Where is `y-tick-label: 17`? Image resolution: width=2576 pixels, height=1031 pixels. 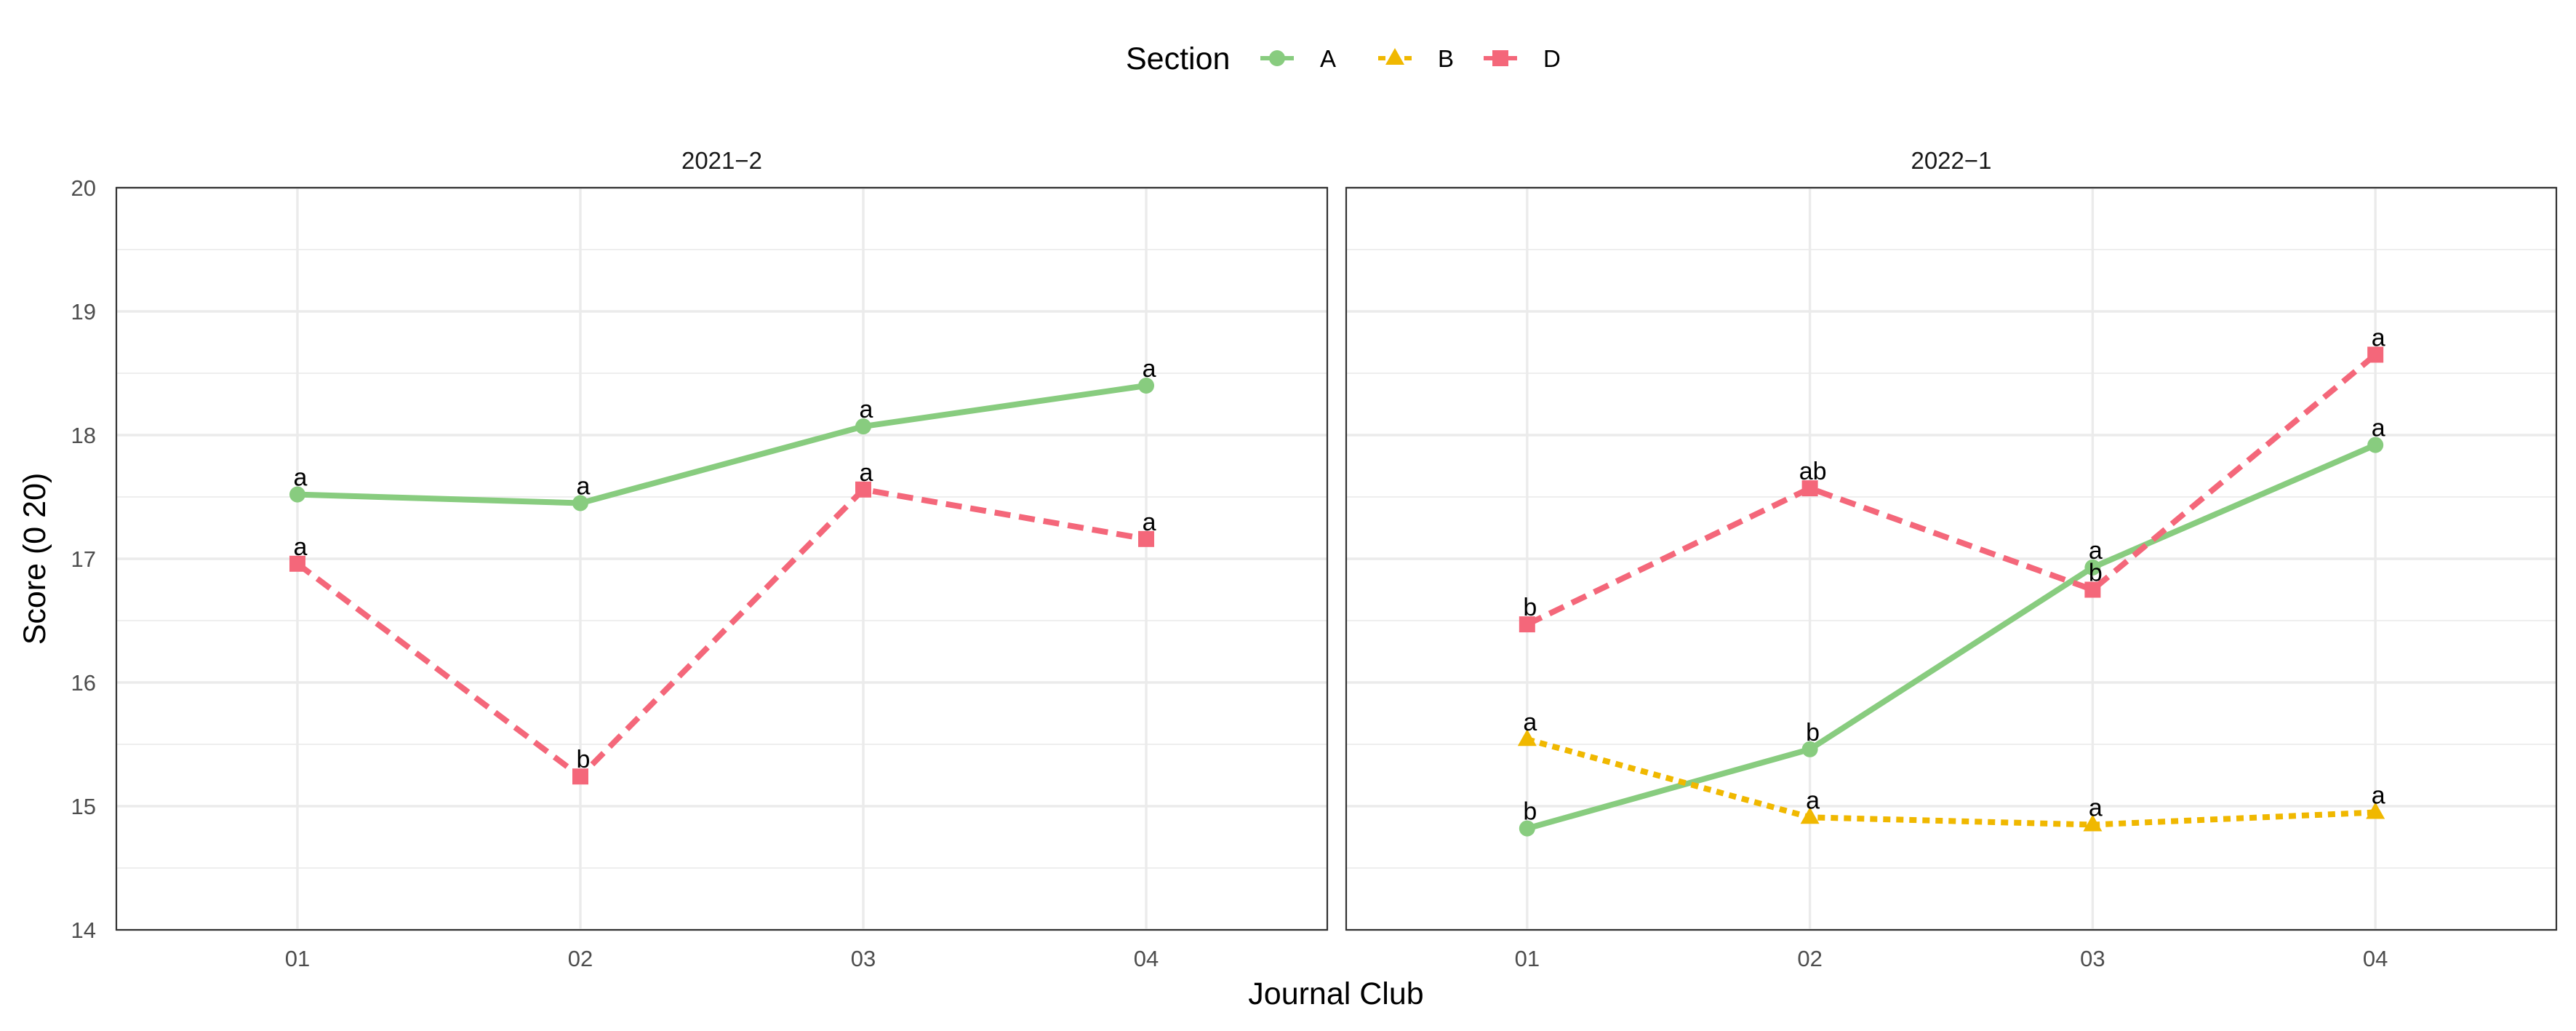
y-tick-label: 17 is located at coordinates (83, 559).